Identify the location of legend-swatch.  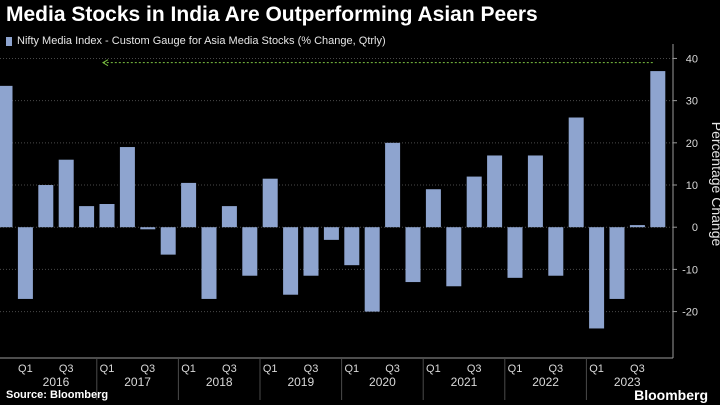
(9, 41).